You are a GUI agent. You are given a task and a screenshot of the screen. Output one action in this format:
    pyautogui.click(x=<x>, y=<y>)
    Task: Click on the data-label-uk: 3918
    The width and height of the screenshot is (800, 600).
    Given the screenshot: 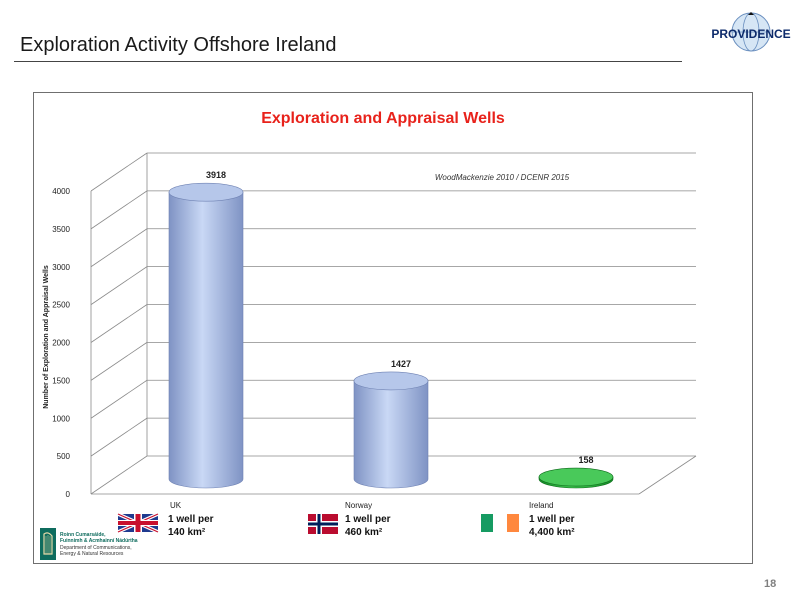 What is the action you would take?
    pyautogui.click(x=216, y=175)
    